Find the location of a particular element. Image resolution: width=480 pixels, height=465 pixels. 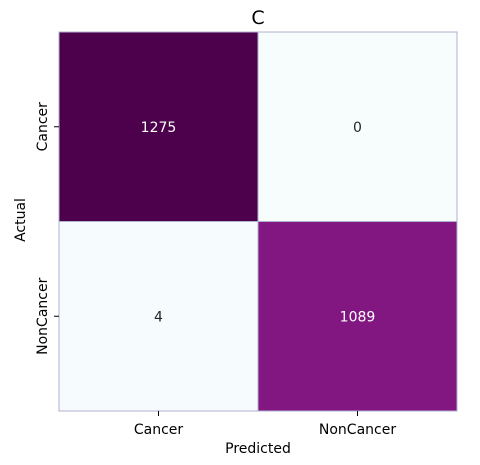

cell-value-label: 1275 is located at coordinates (159, 128).